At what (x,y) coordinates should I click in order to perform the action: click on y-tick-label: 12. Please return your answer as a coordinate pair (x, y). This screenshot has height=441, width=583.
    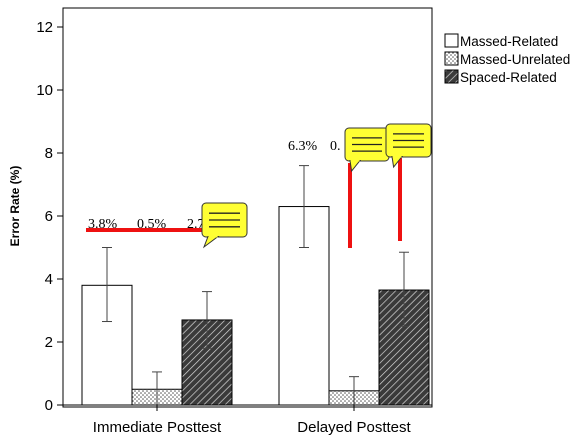
    Looking at the image, I should click on (44, 27).